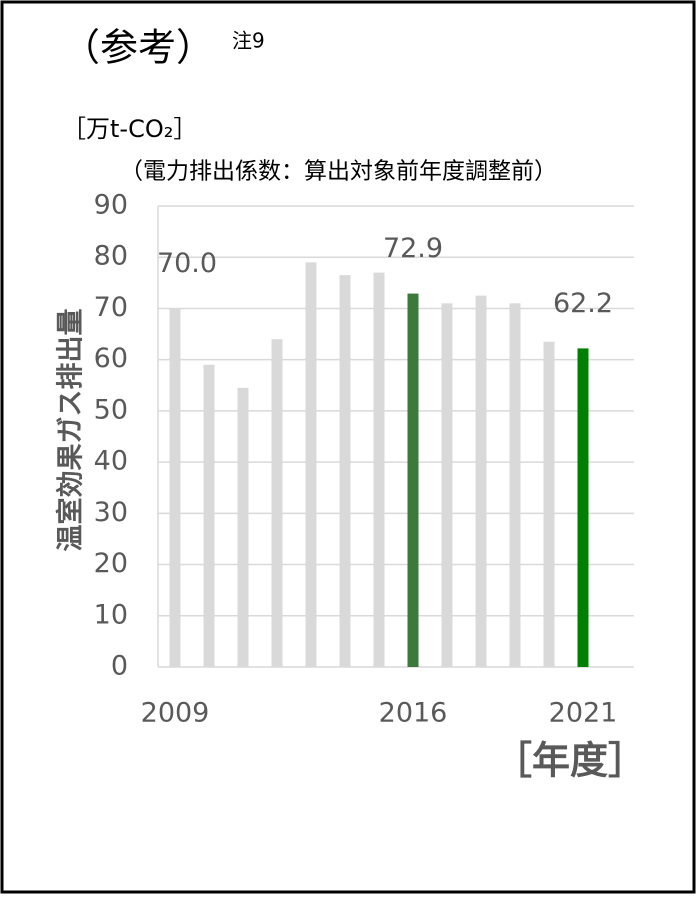  I want to click on x-tick-label: 2021, so click(583, 713).